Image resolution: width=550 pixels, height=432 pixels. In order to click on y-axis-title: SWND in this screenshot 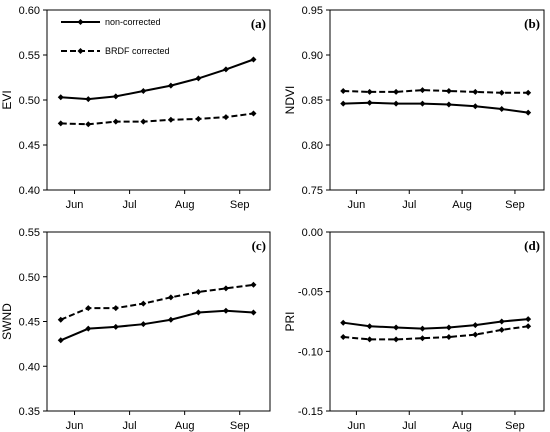, I will do `click(7, 321)`.